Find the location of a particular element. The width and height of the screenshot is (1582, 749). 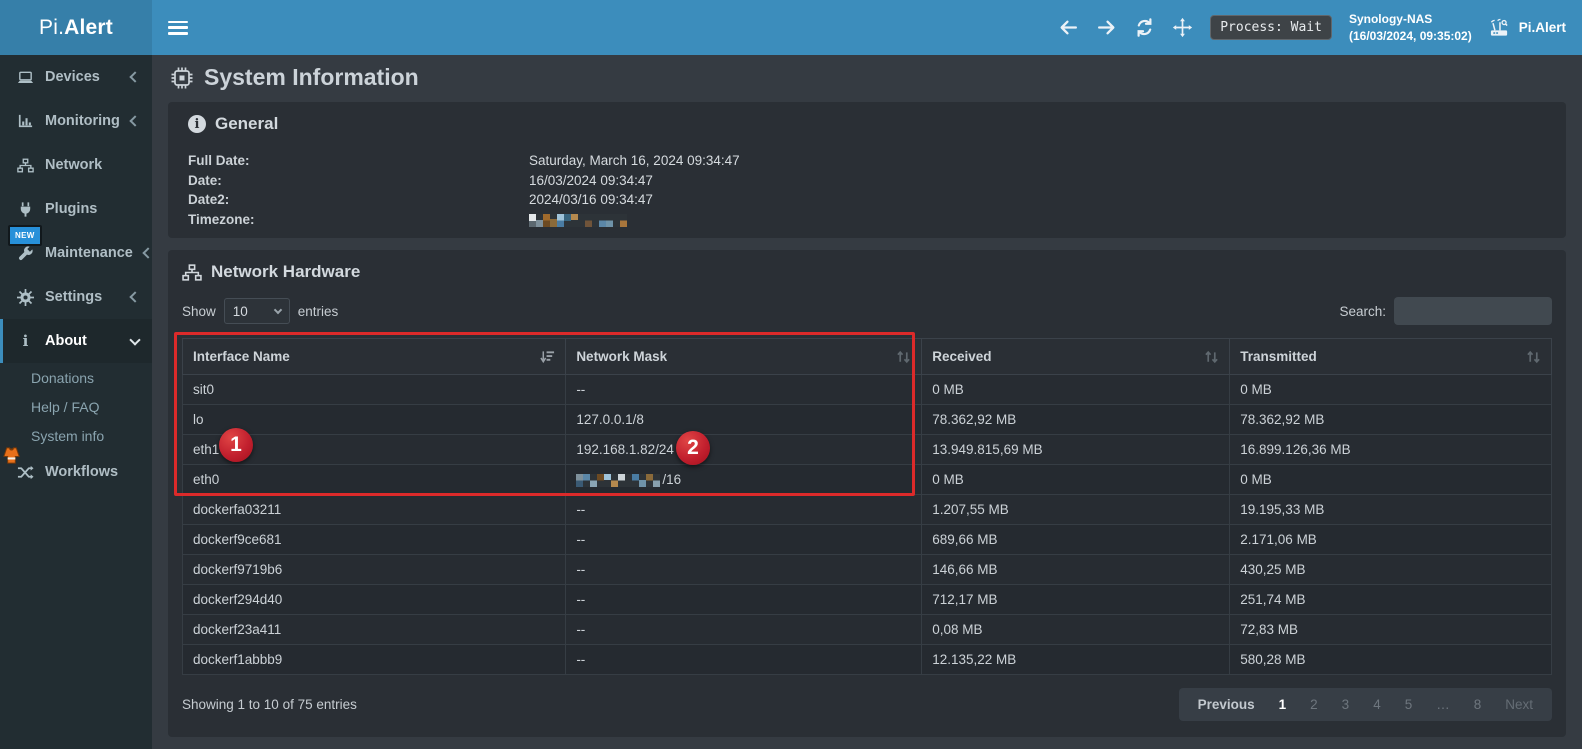

shuffle-icon is located at coordinates (25, 472).